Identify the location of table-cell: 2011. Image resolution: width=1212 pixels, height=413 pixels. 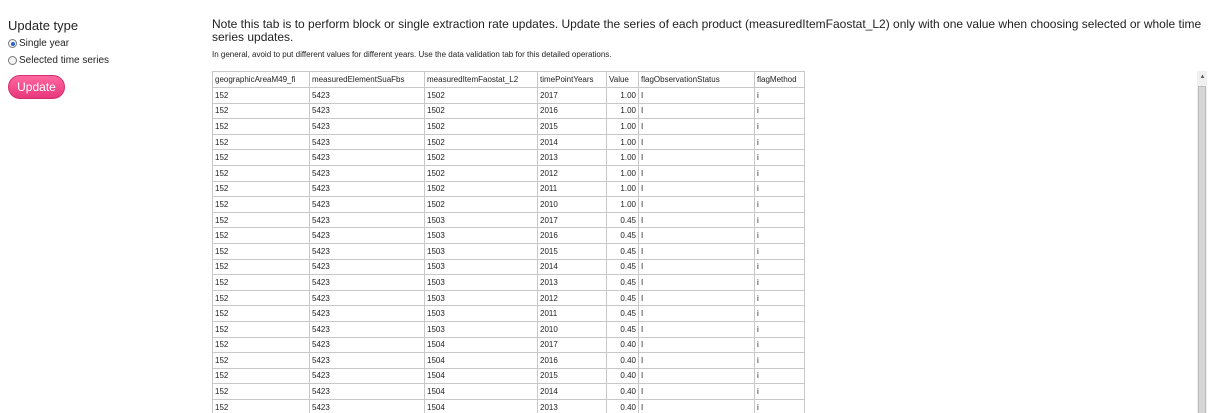
(572, 189).